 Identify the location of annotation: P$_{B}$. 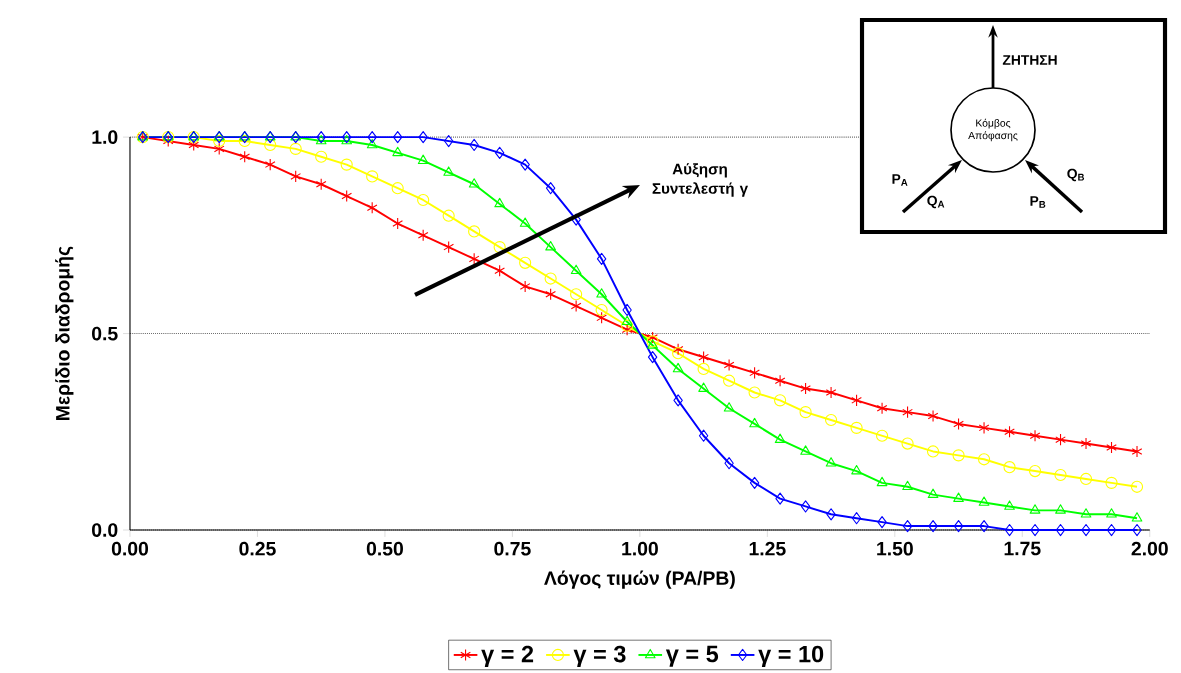
(1038, 202).